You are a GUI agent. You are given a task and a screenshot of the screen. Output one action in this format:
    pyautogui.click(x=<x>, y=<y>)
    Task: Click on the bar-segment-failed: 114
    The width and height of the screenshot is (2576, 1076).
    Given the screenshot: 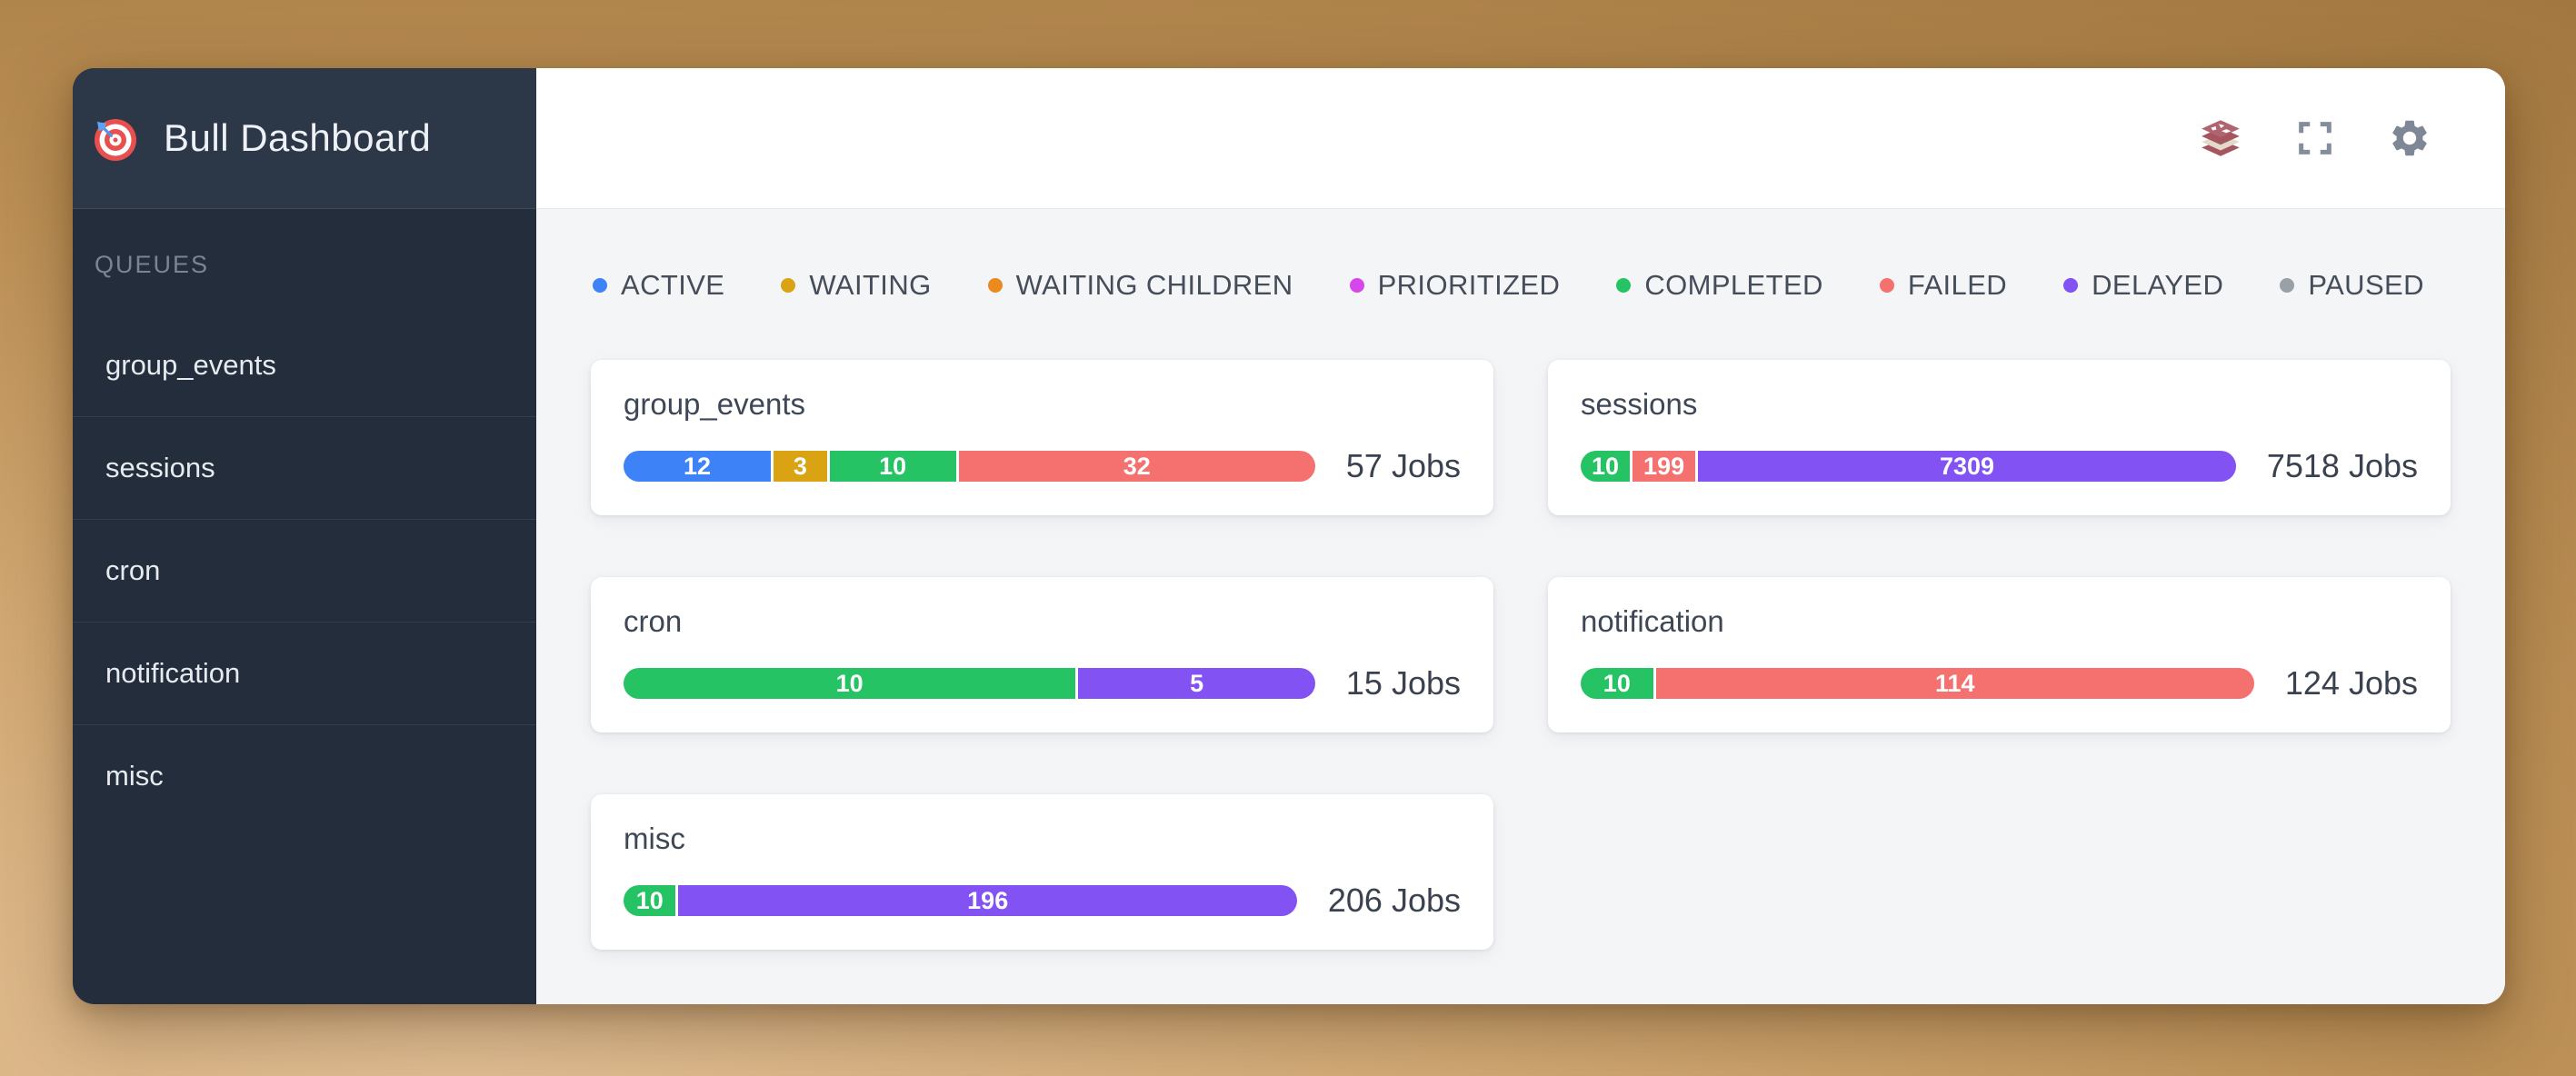 What is the action you would take?
    pyautogui.click(x=1955, y=683)
    